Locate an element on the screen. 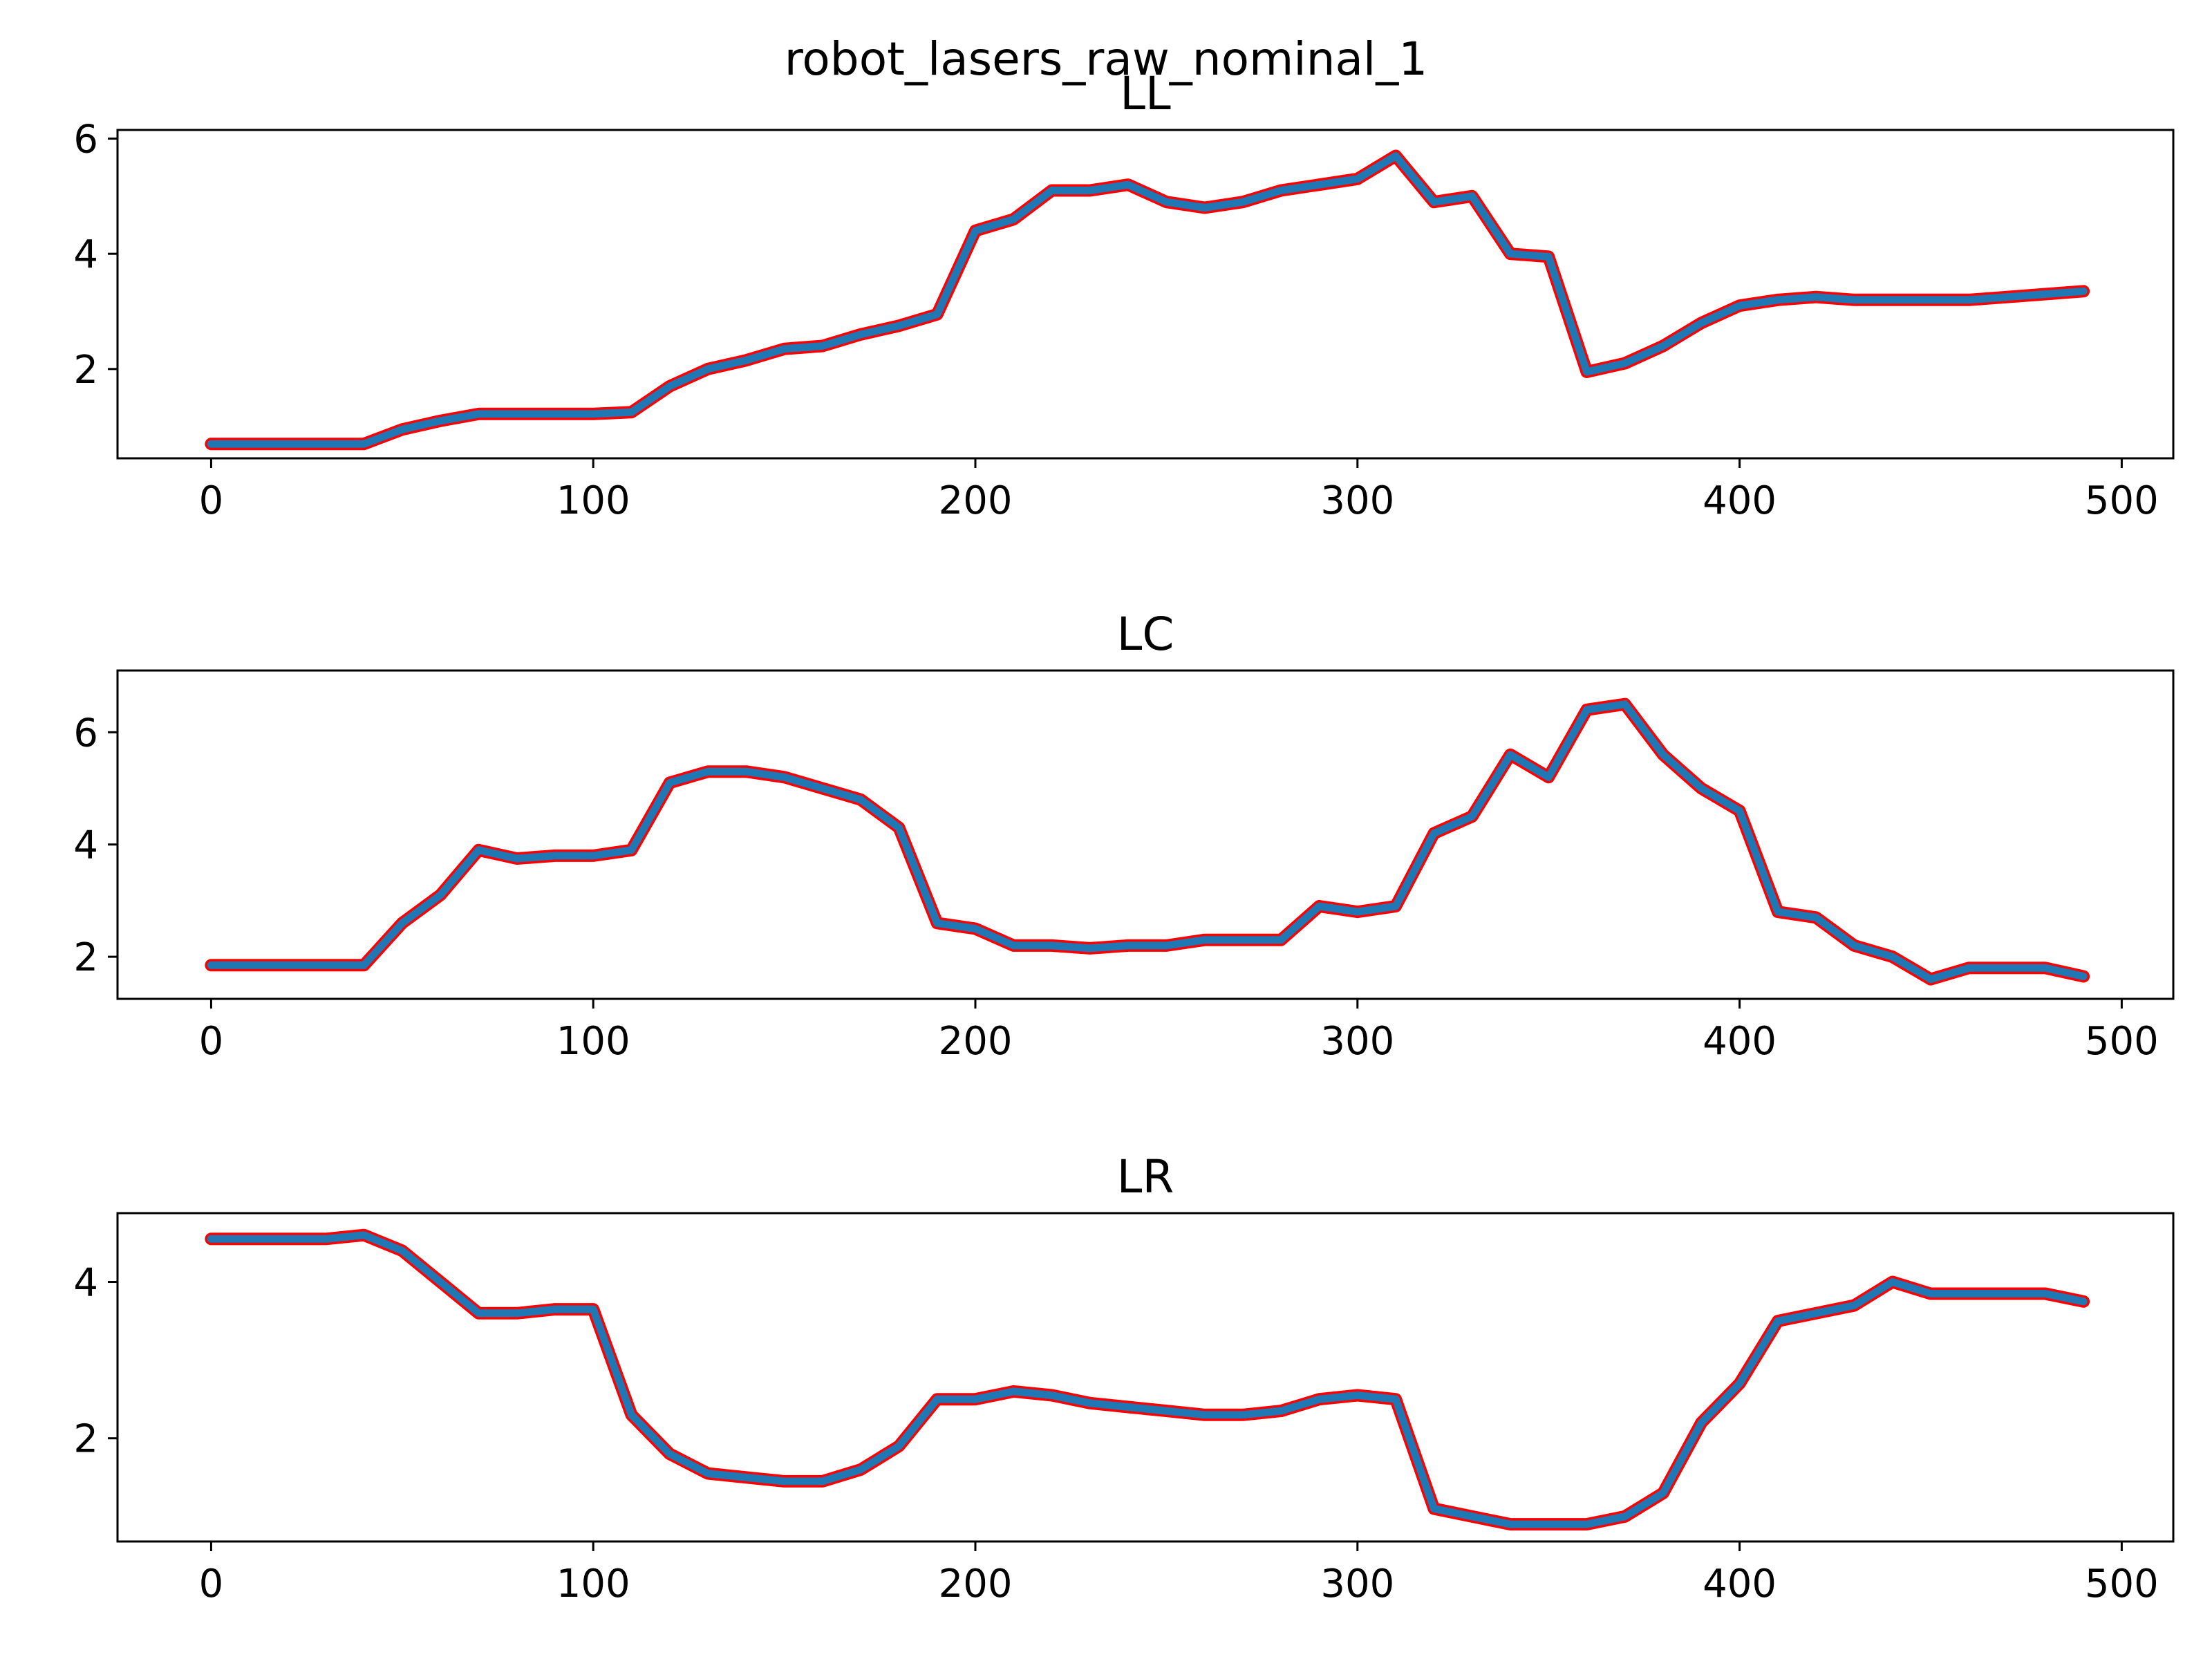  subplot-title-lr: LR is located at coordinates (1145, 1176).